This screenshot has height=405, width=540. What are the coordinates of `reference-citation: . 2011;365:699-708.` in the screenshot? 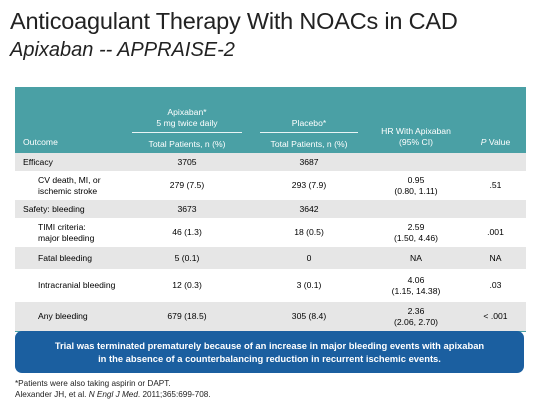 It's located at (174, 394).